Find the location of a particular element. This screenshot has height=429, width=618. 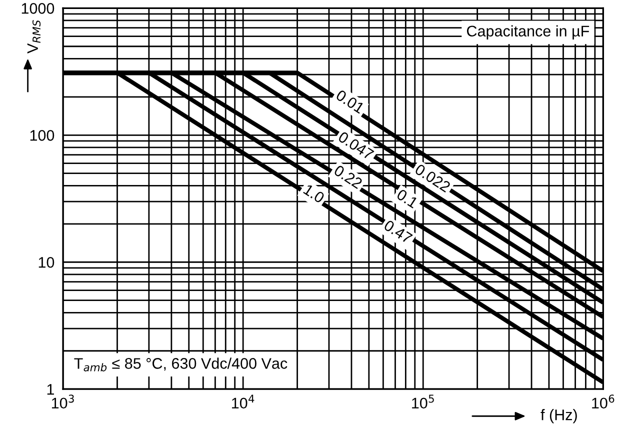

annotation: 0.47 is located at coordinates (398, 231).